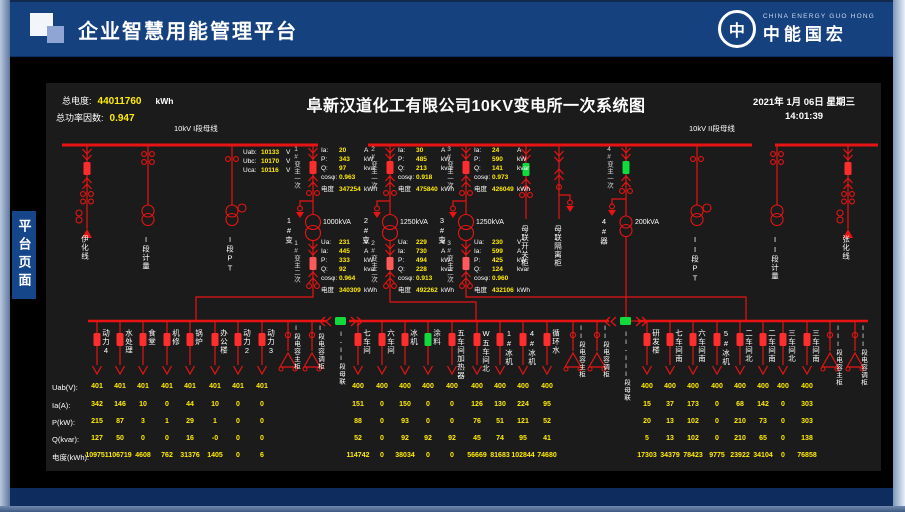 This screenshot has width=905, height=512. I want to click on side-tab-platform-page: 平台页面, so click(24, 255).